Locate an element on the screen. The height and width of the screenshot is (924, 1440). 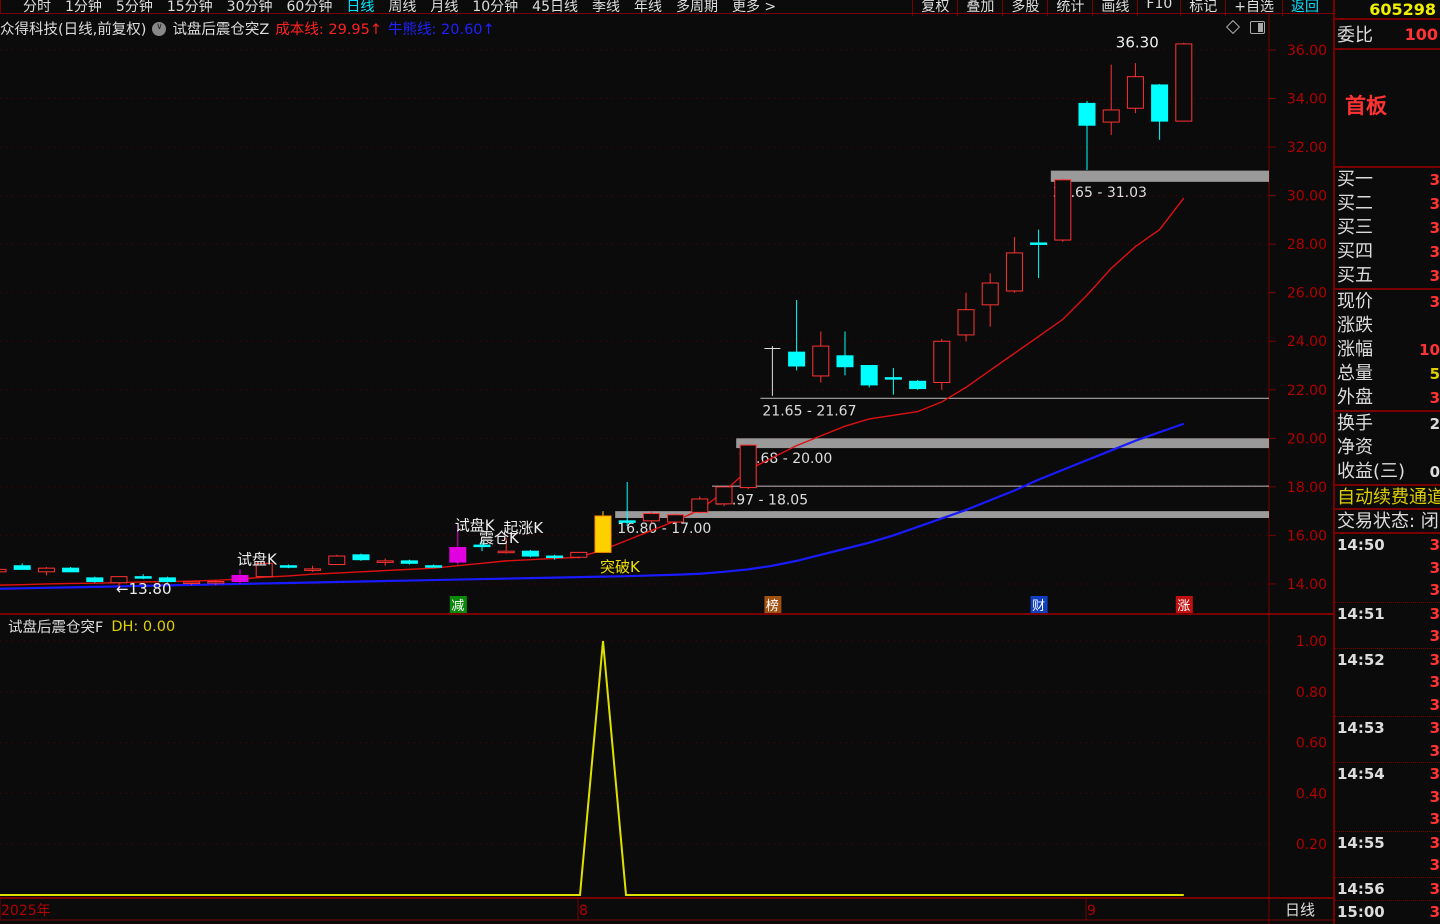
y-tick-label: 30.00 is located at coordinates (1307, 197).